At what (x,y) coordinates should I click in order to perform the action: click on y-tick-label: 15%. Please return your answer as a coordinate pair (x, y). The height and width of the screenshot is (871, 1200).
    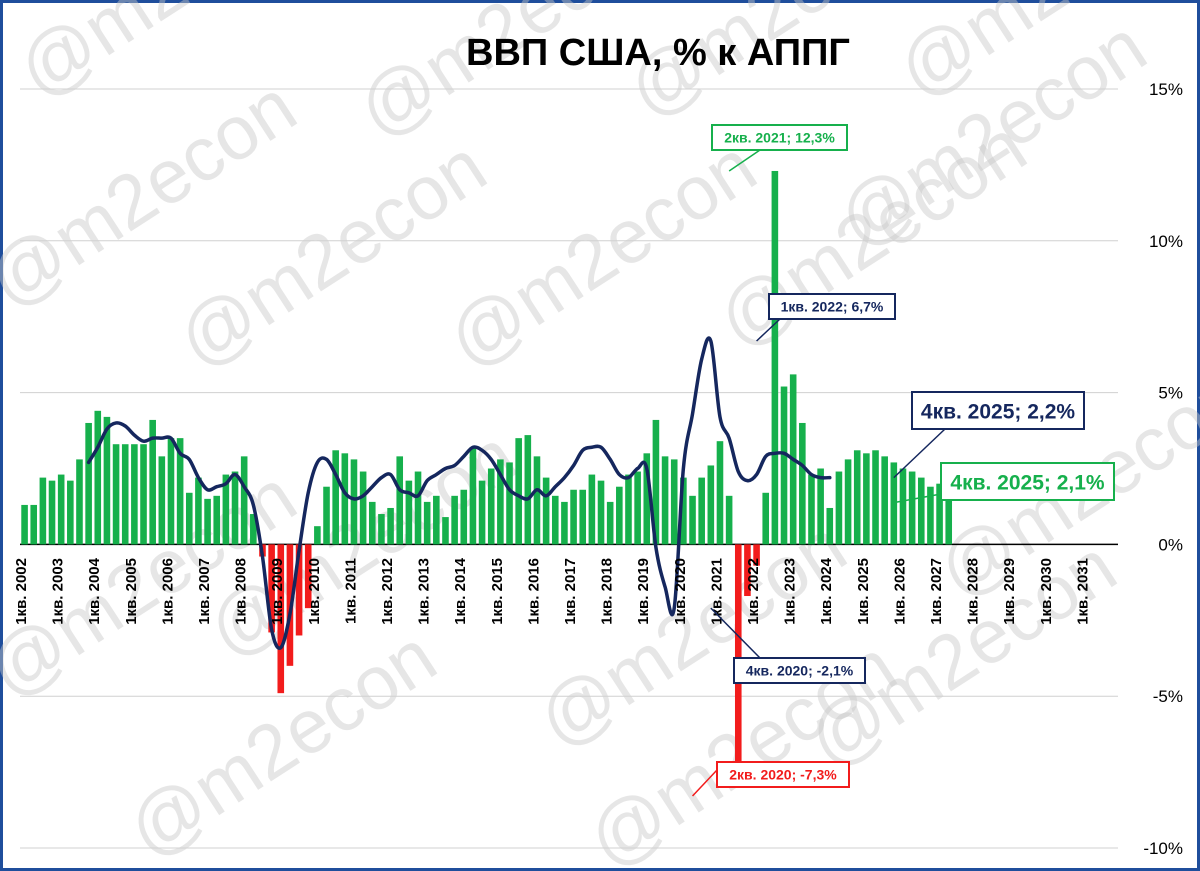
    Looking at the image, I should click on (1166, 89).